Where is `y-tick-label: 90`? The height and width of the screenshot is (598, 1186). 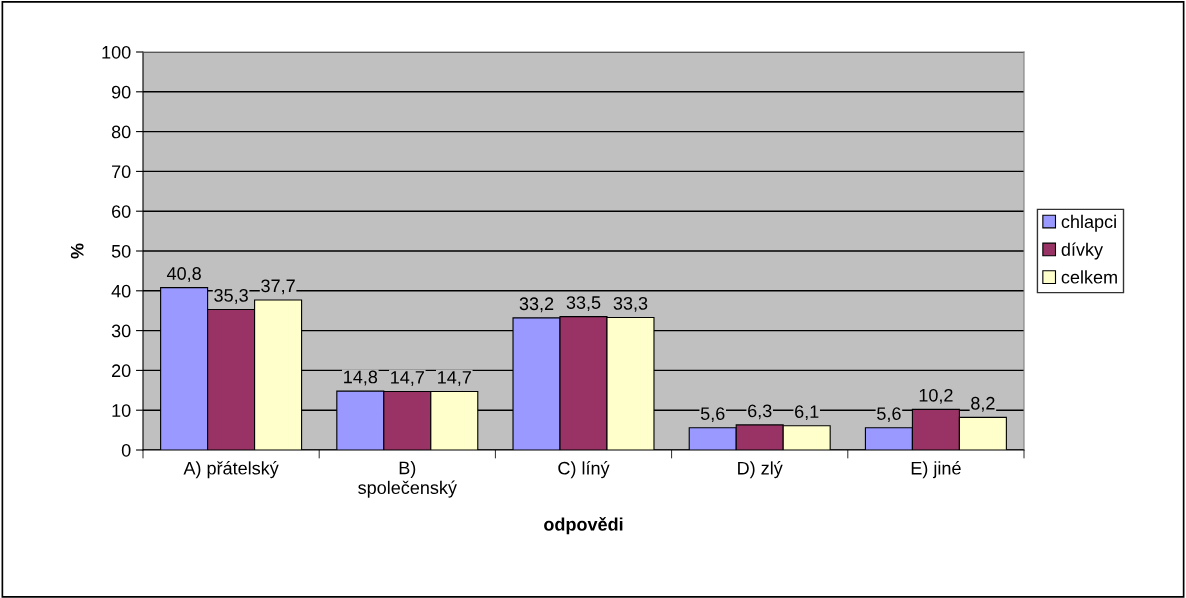
y-tick-label: 90 is located at coordinates (121, 92).